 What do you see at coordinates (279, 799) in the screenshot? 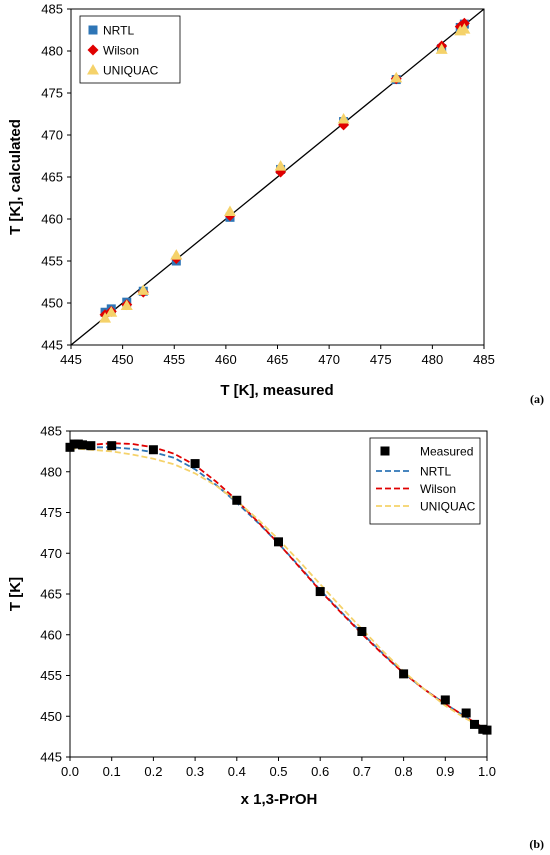
I see `chart-b-xlabel: x 1,3-PrOH` at bounding box center [279, 799].